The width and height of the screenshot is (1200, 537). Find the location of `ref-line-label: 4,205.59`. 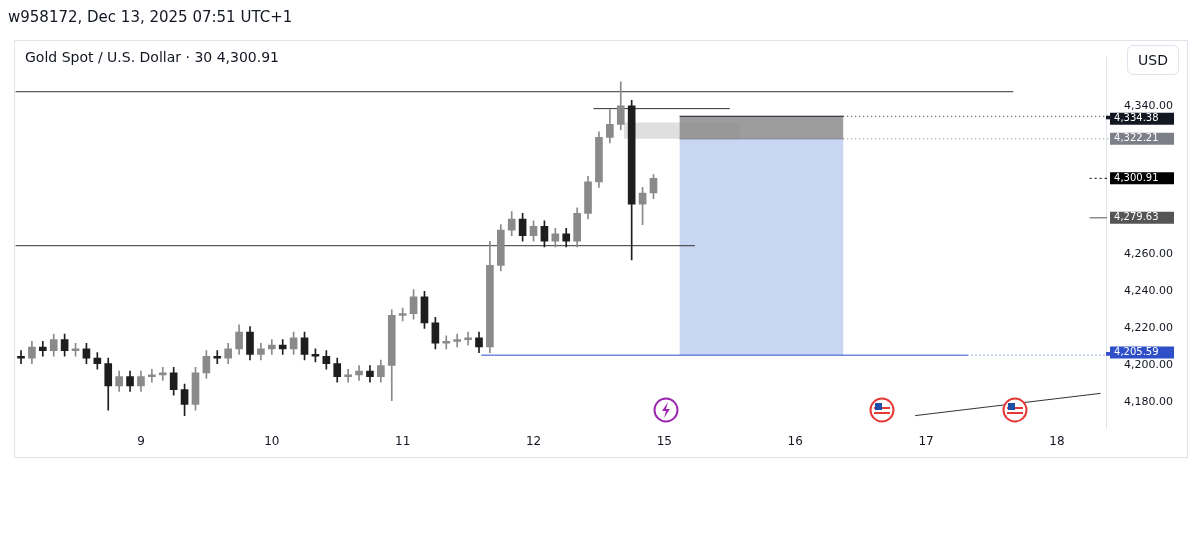

ref-line-label: 4,205.59 is located at coordinates (1136, 352).